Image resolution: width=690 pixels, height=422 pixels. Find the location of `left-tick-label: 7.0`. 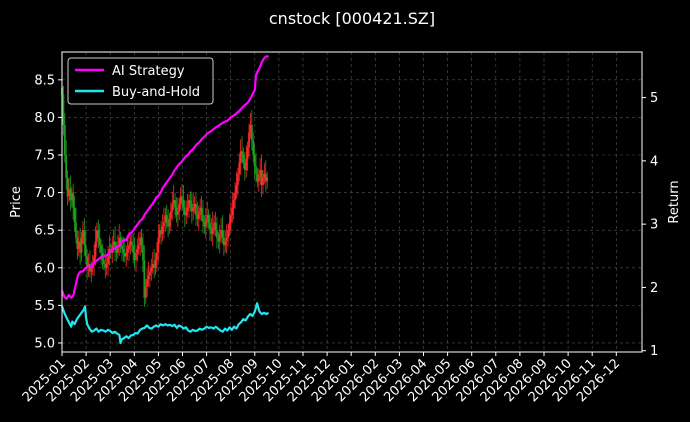

left-tick-label: 7.0 is located at coordinates (44, 193).